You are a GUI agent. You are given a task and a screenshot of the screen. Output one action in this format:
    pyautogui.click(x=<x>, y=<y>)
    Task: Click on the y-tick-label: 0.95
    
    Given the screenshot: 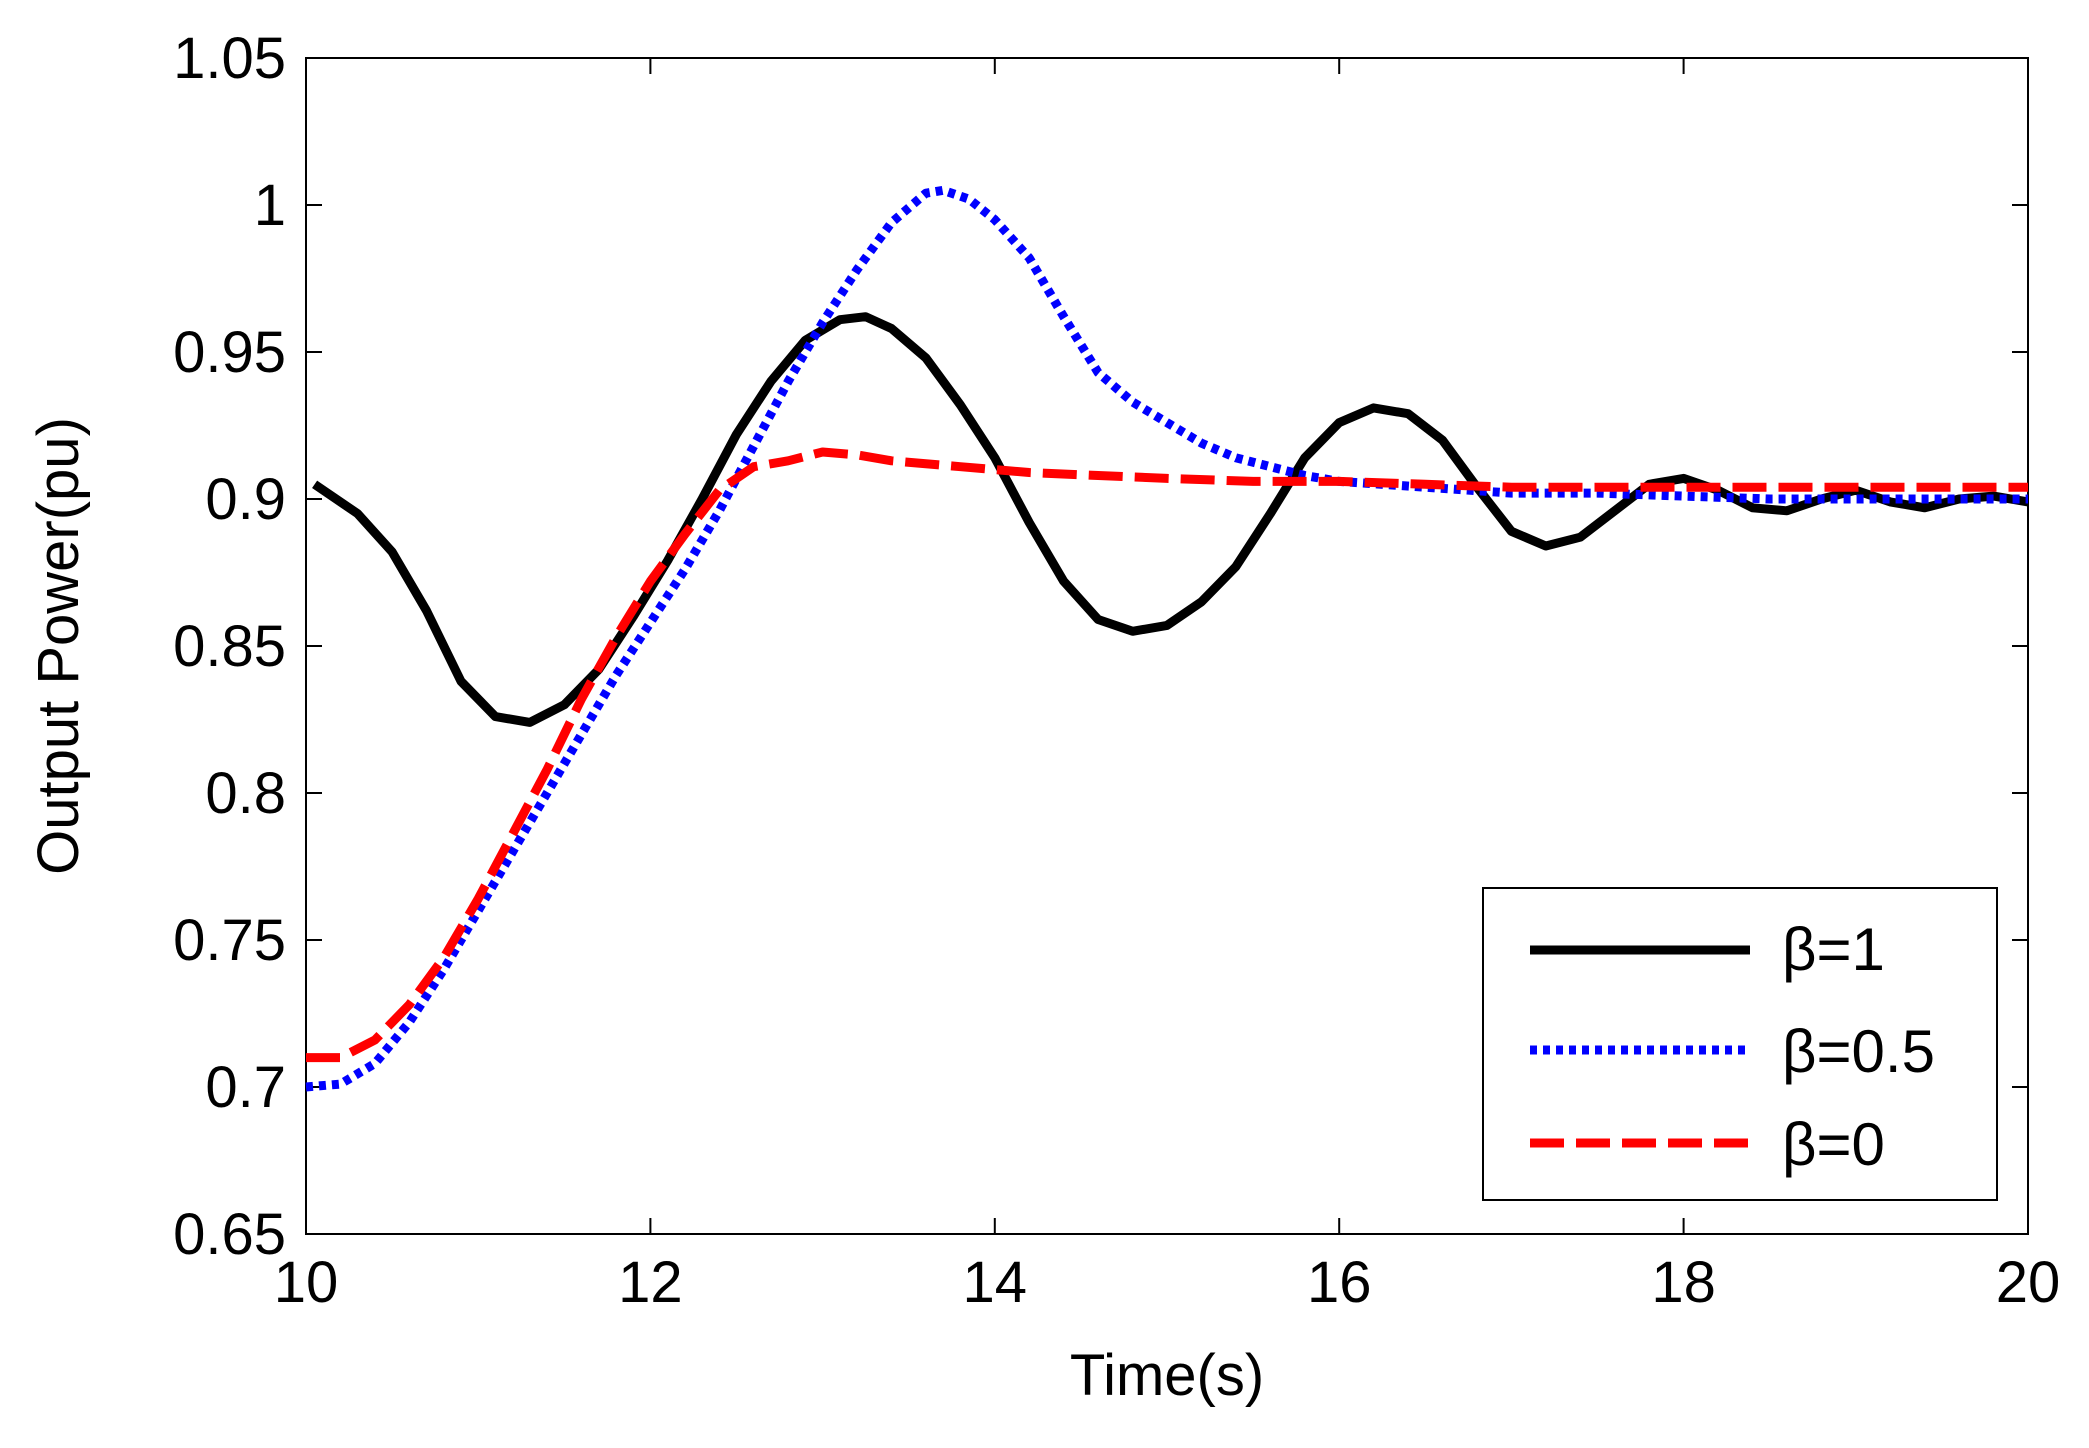 What is the action you would take?
    pyautogui.click(x=229, y=352)
    